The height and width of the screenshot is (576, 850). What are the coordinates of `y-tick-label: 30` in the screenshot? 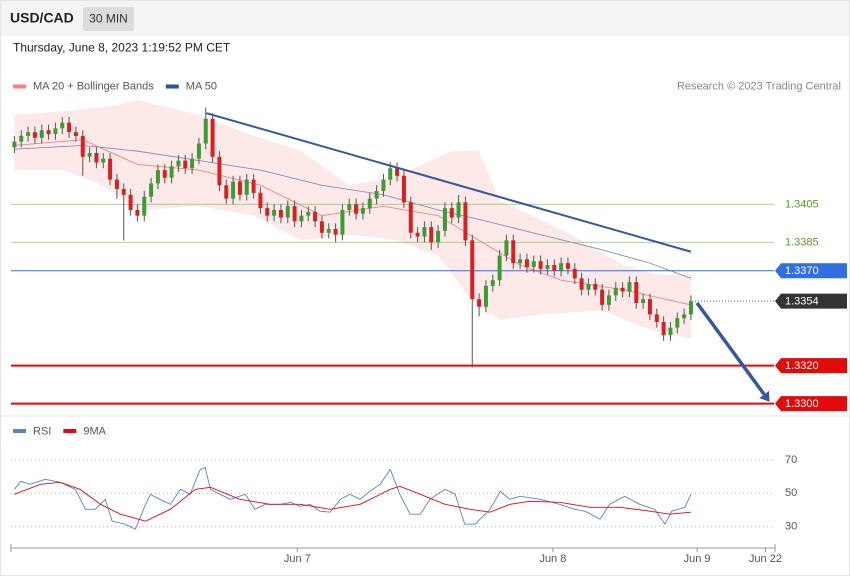 It's located at (791, 527).